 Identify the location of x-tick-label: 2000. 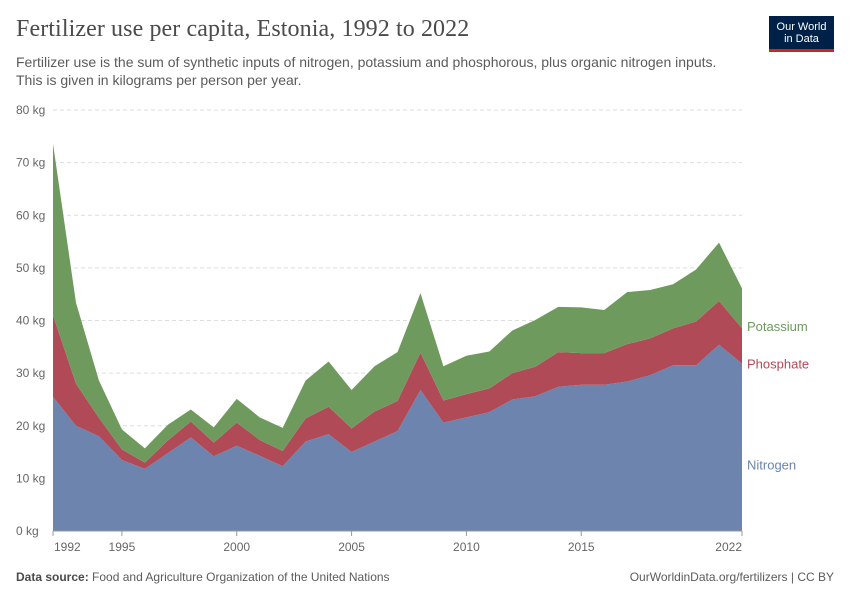
(236, 547).